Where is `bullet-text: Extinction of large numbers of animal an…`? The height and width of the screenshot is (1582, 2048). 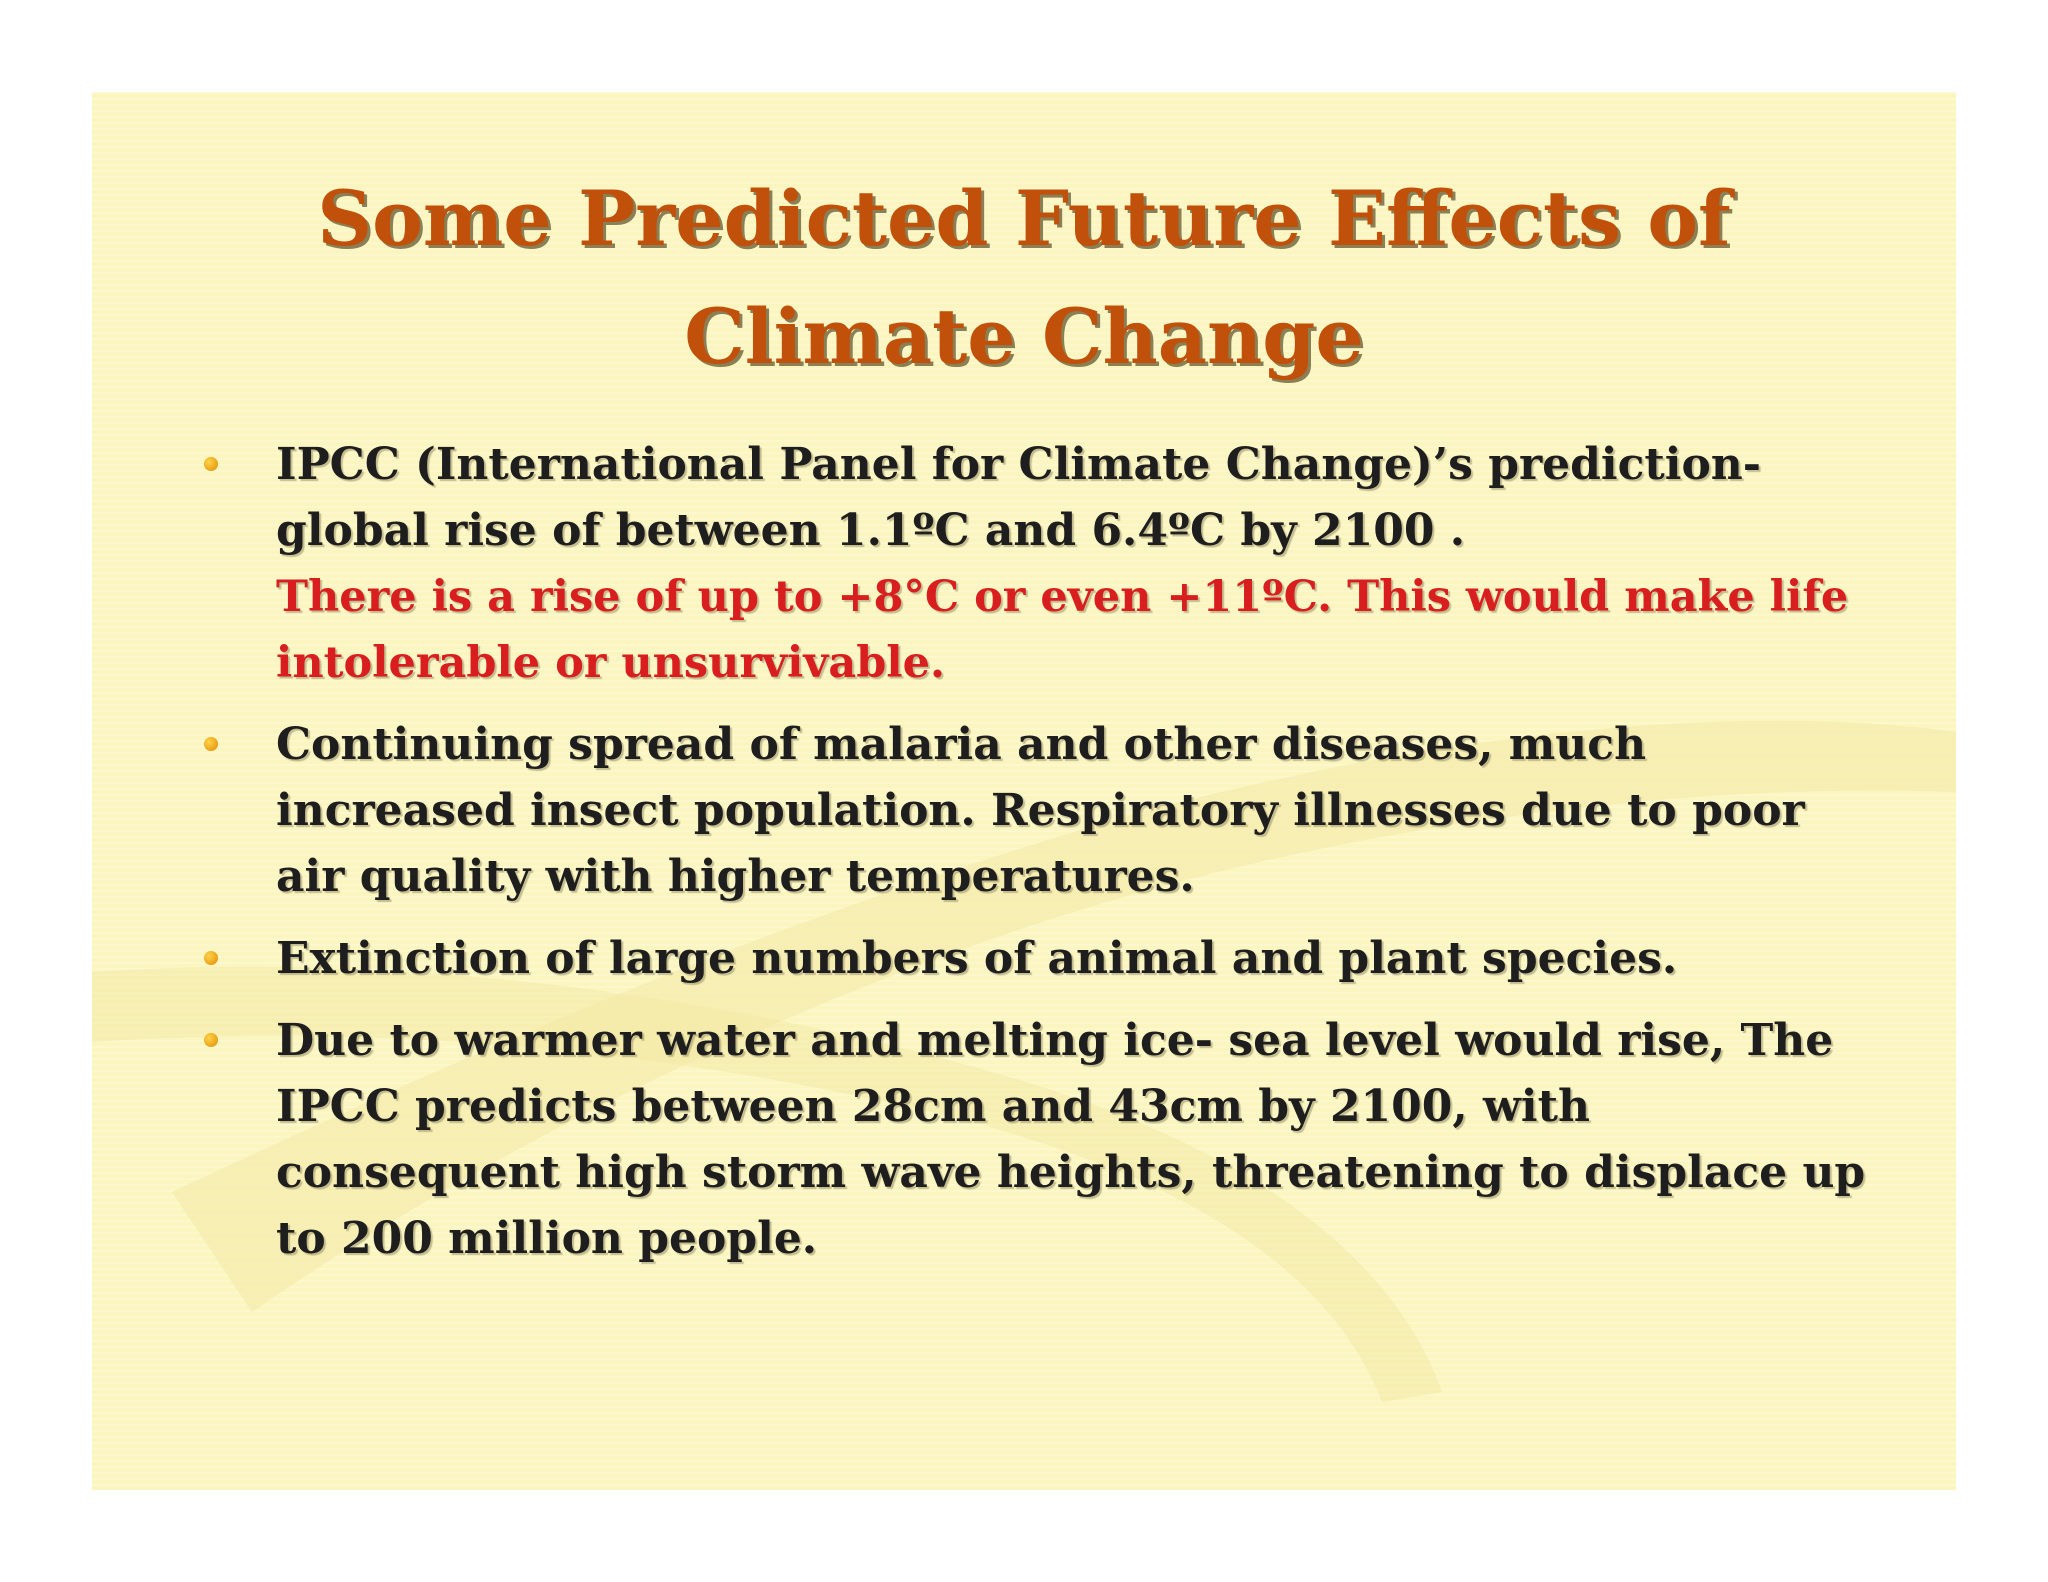
bullet-text: Extinction of large numbers of animal an… is located at coordinates (977, 958).